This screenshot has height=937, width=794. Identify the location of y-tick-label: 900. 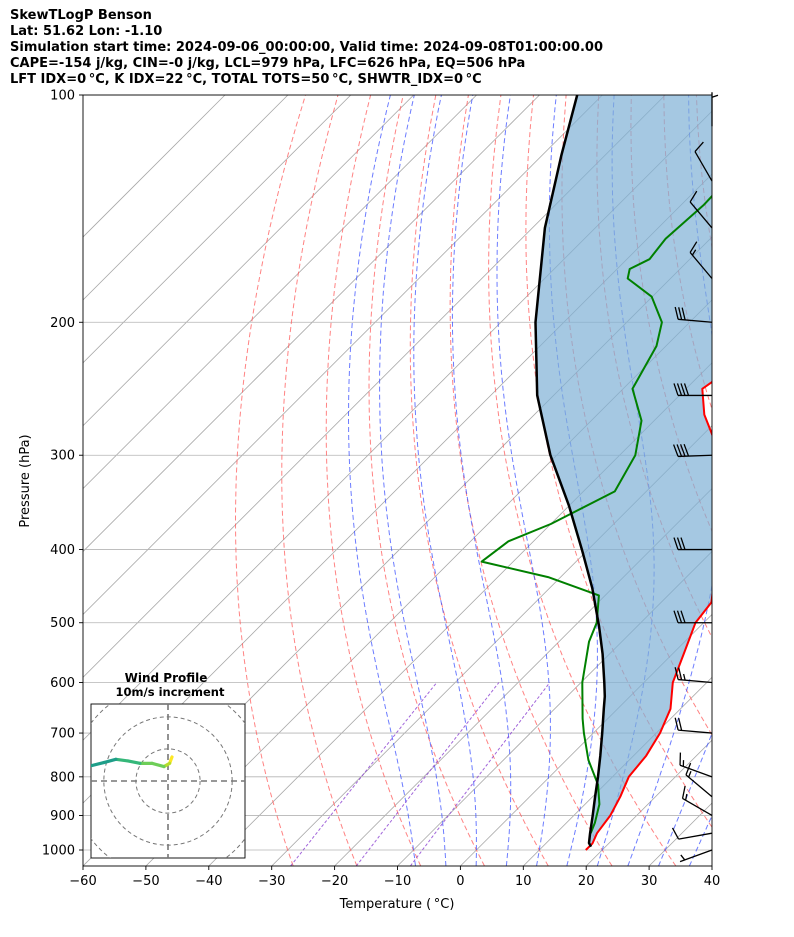
(62, 816).